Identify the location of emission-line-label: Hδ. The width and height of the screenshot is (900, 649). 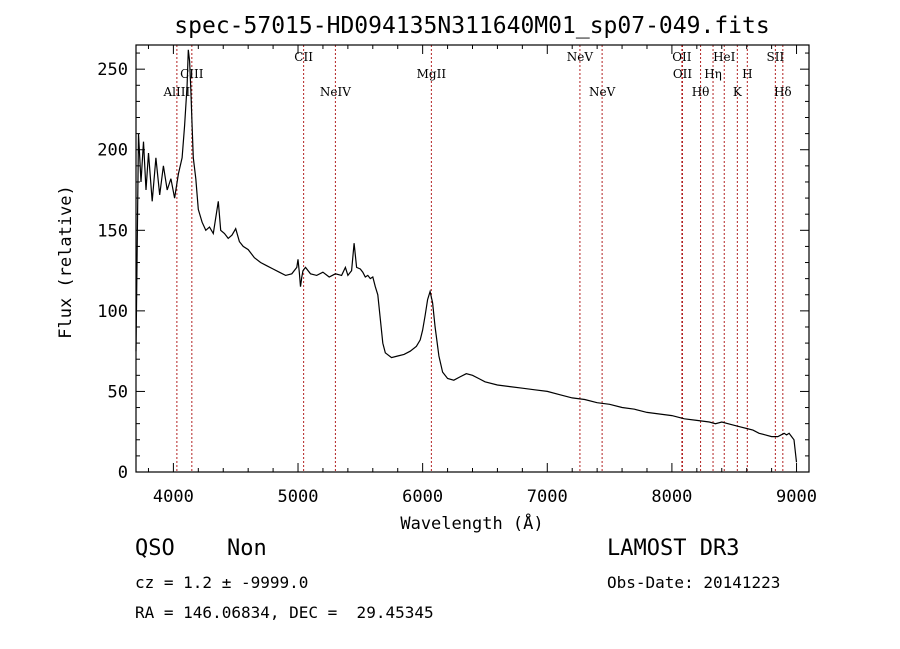
(783, 92).